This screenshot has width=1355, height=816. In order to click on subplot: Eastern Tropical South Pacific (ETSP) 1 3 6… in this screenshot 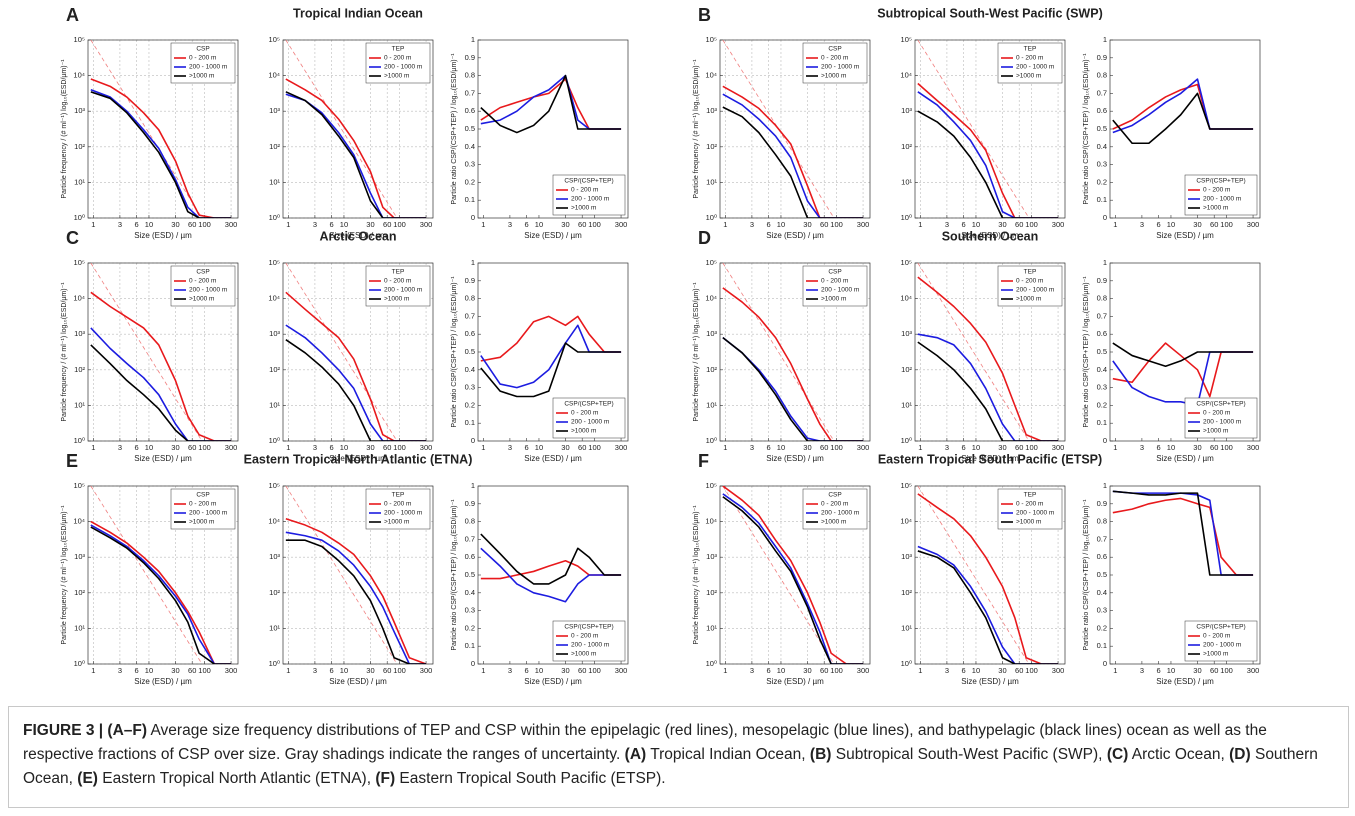, I will do `click(990, 569)`.